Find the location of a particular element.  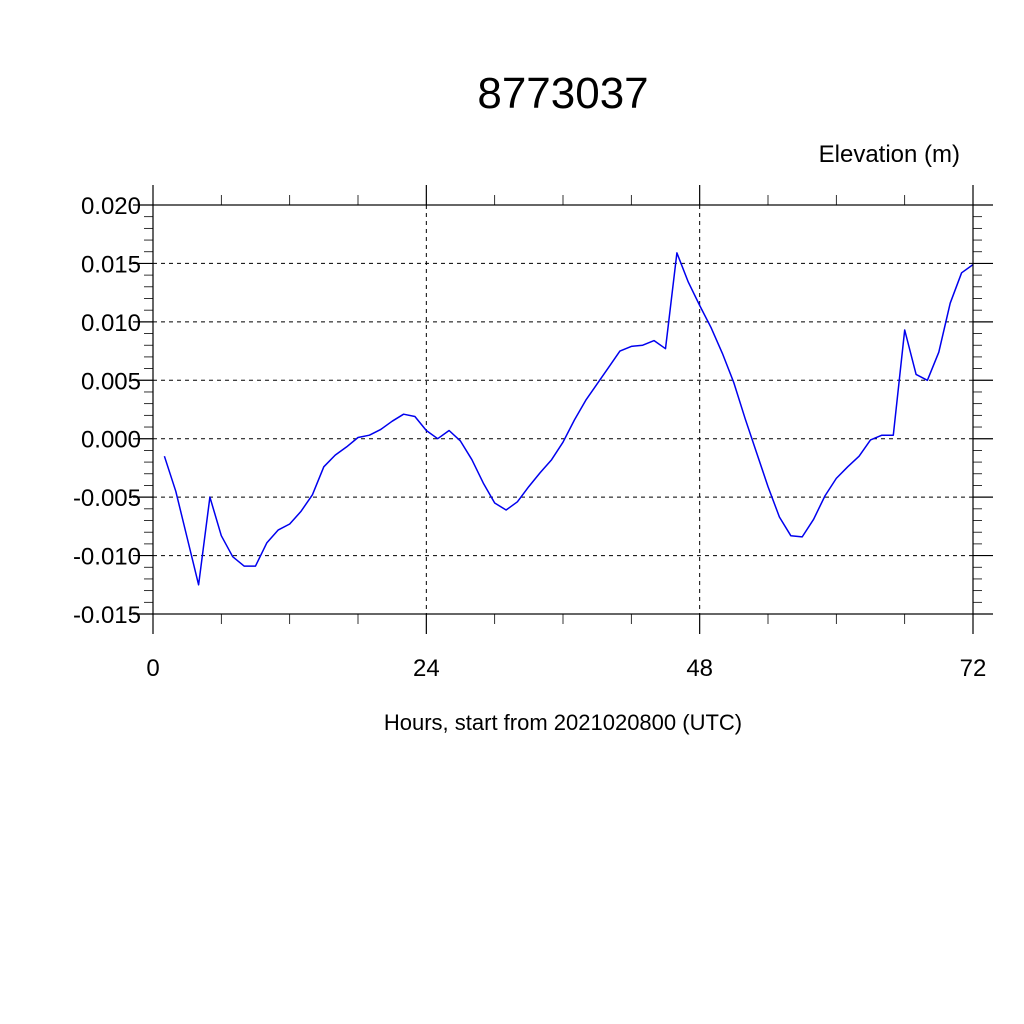

y-tick-label: -0.010 is located at coordinates (107, 557).